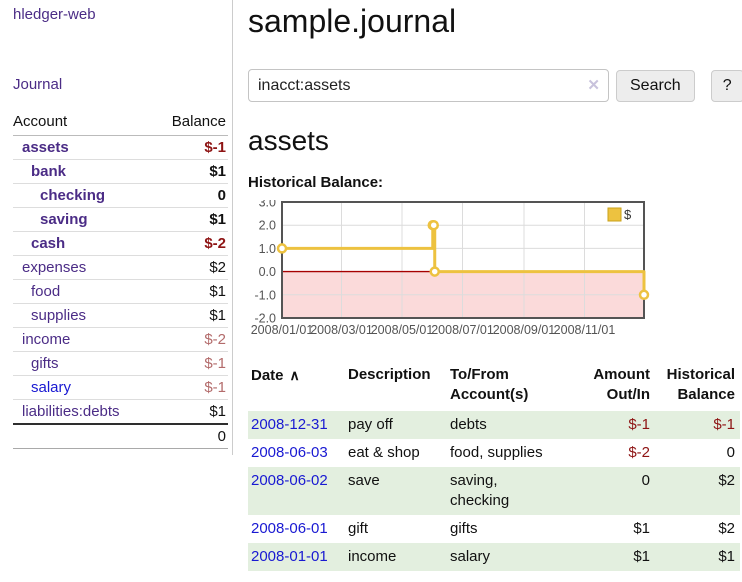  What do you see at coordinates (489, 384) in the screenshot?
I see `register-col-tofrom: To/From Account(s)` at bounding box center [489, 384].